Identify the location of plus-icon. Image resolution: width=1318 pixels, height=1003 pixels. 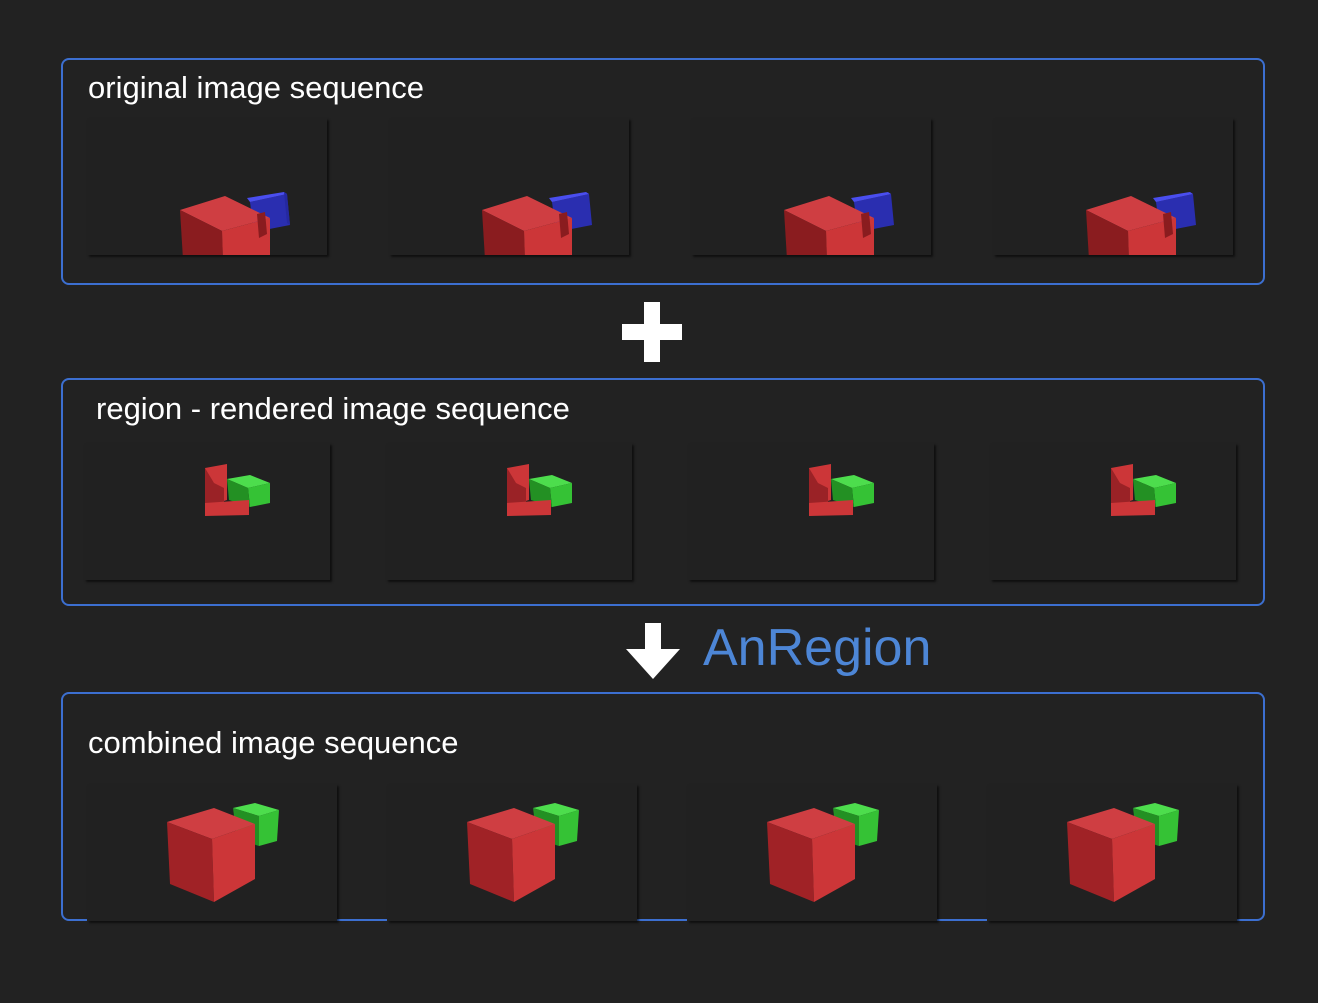
(652, 332).